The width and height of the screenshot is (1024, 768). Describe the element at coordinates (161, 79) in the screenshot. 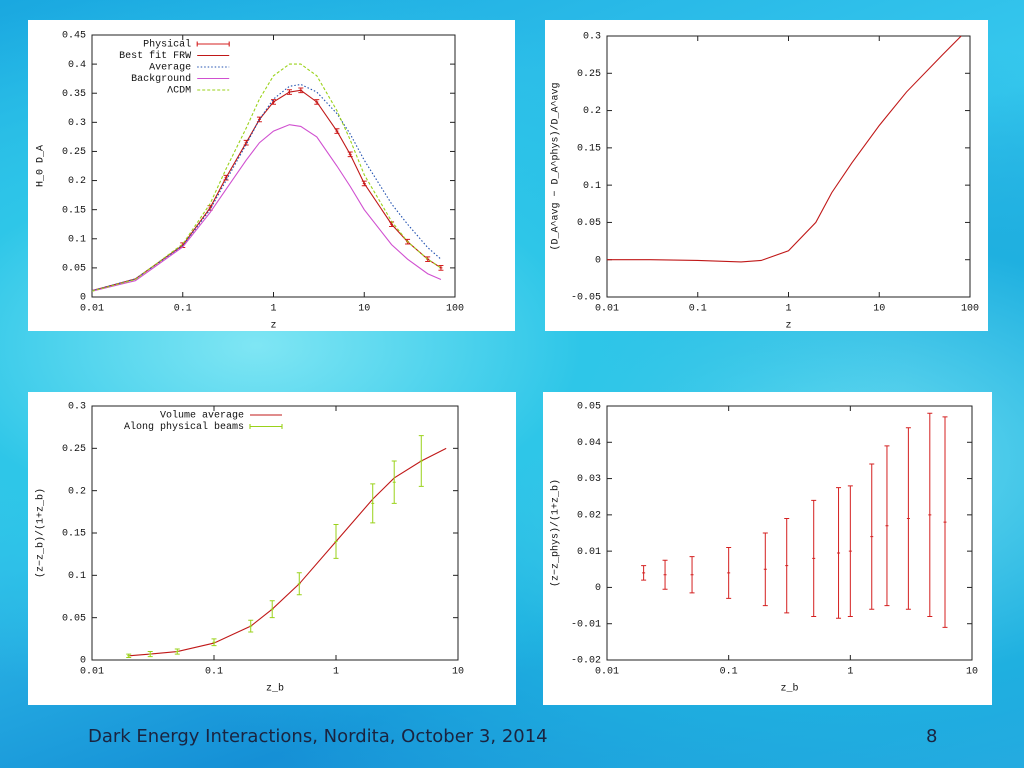

I see `legend-label: Background` at that location.